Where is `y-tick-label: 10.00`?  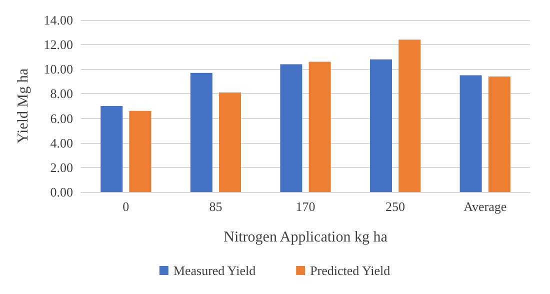 y-tick-label: 10.00 is located at coordinates (58, 69).